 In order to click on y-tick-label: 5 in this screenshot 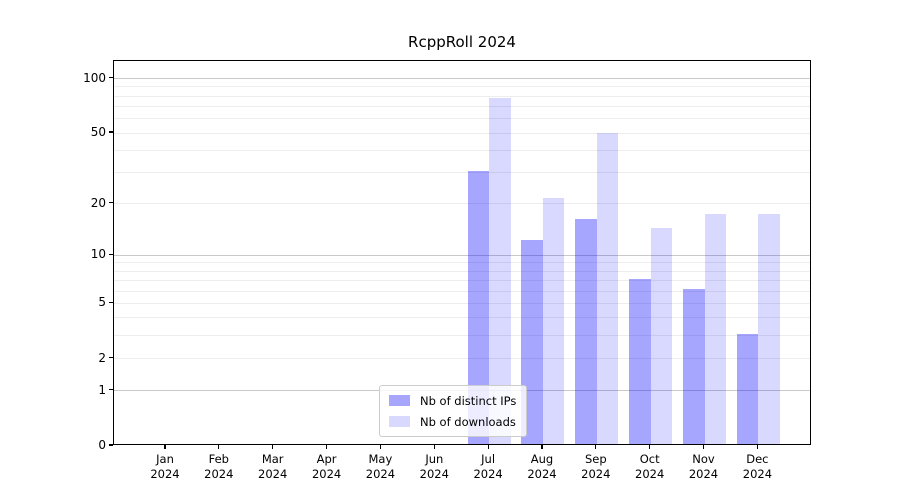, I will do `click(102, 302)`.